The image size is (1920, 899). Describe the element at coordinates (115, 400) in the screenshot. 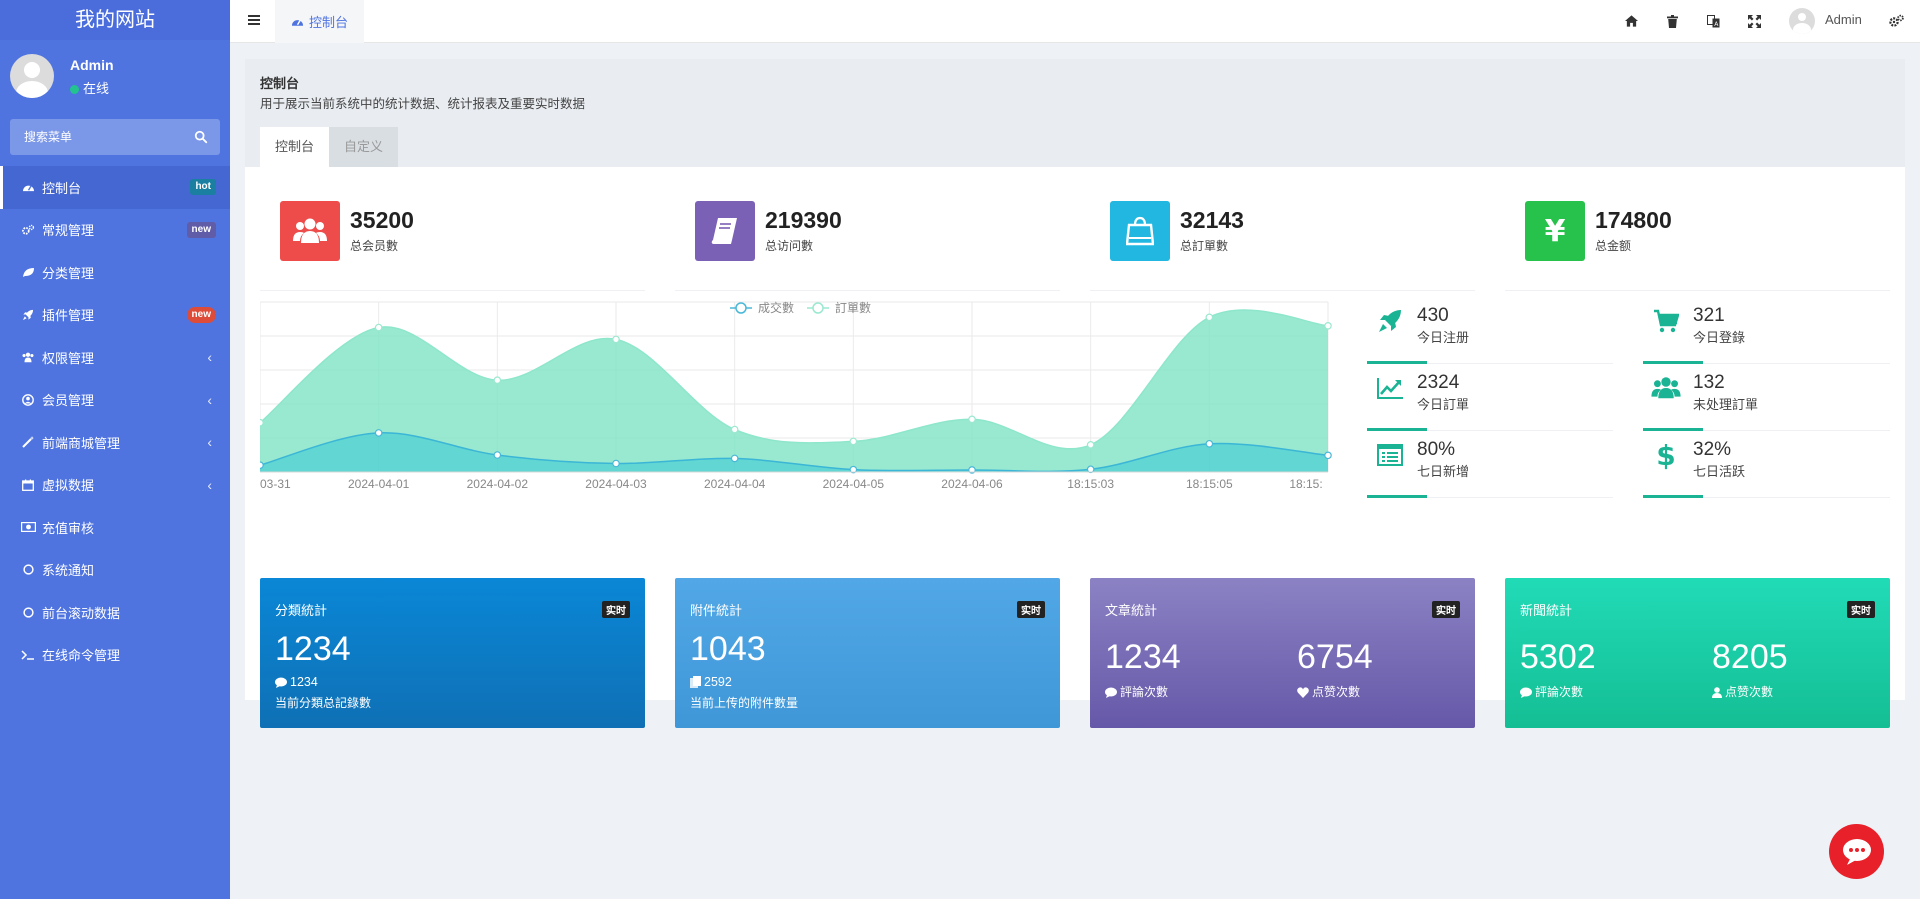

I see `sidebar-item-5: 会员管理 ‹` at that location.